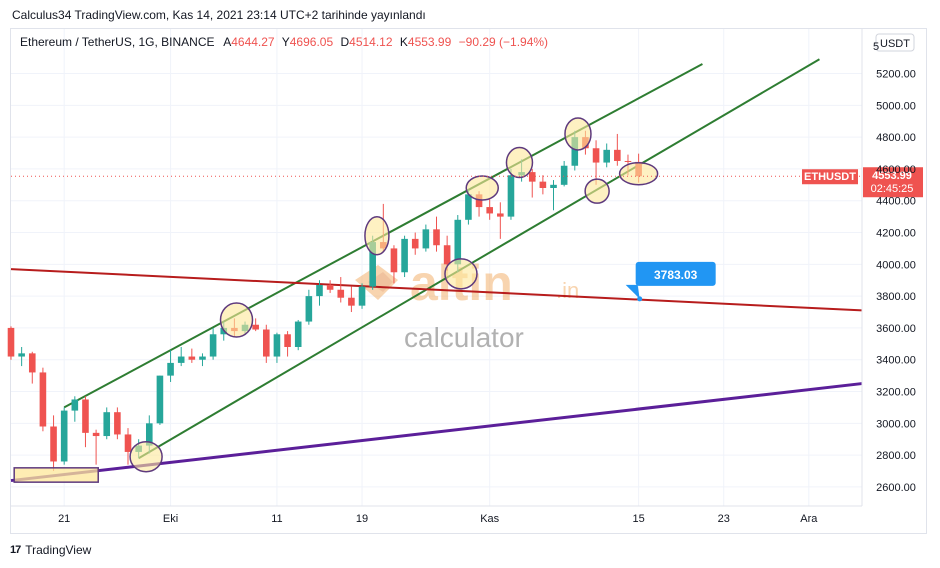  I want to click on price-tick-label: 5200.00, so click(896, 75).